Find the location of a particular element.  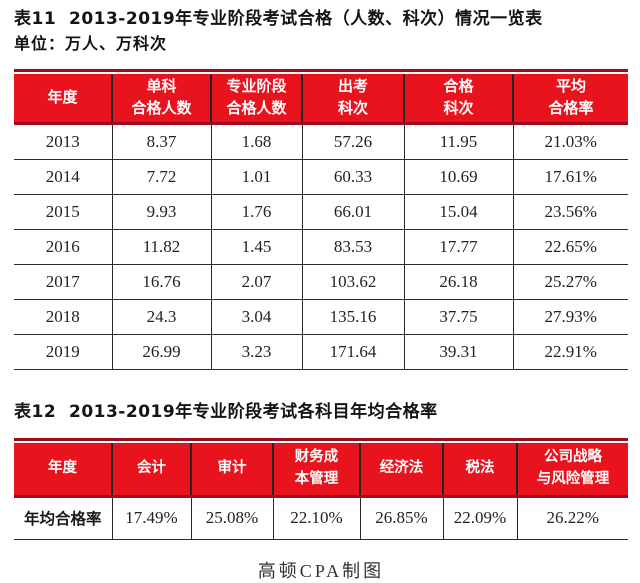

table-cell: 15.04 is located at coordinates (459, 212).